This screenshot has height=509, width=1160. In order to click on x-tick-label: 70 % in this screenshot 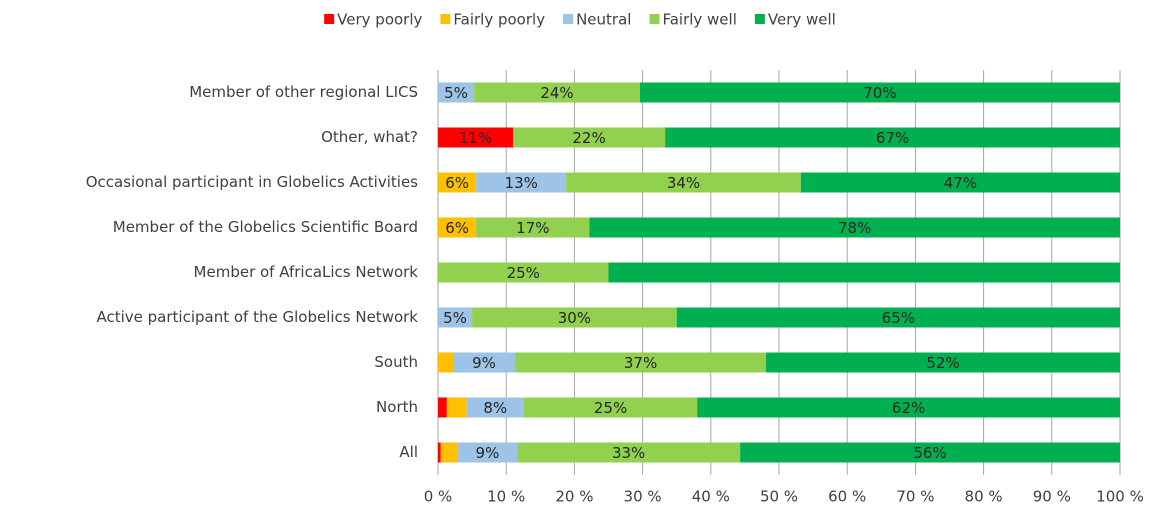, I will do `click(915, 497)`.